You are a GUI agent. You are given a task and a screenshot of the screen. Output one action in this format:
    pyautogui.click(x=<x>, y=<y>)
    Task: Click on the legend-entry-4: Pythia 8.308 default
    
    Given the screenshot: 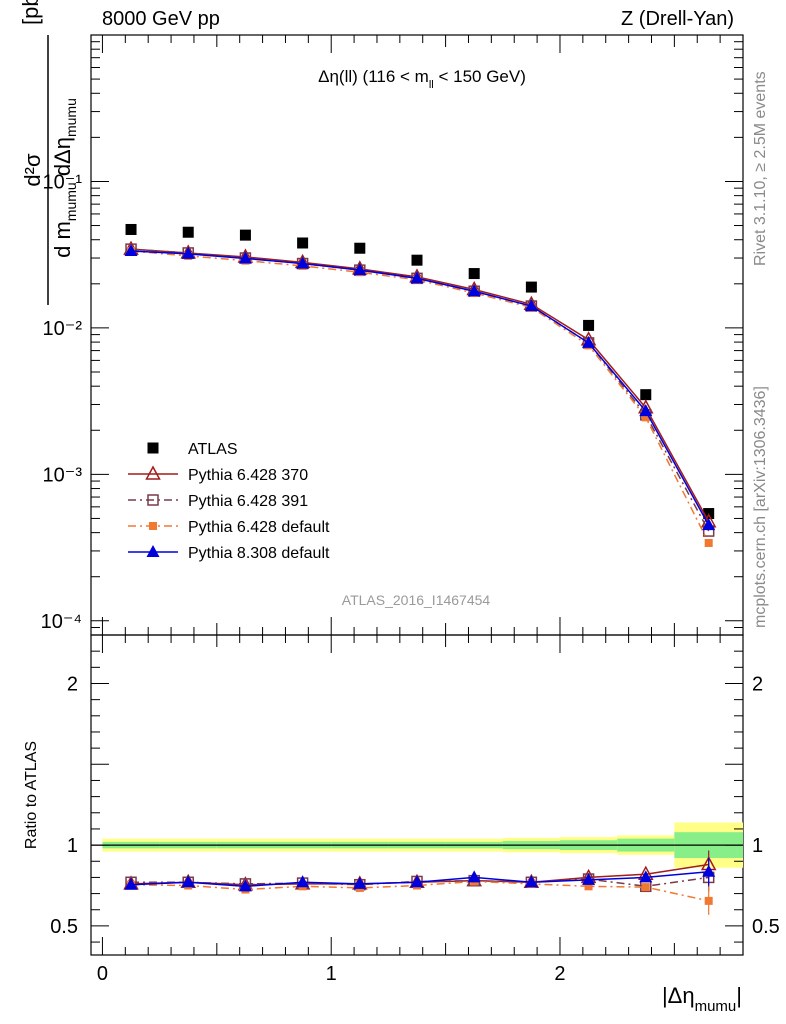 What is the action you would take?
    pyautogui.click(x=229, y=553)
    